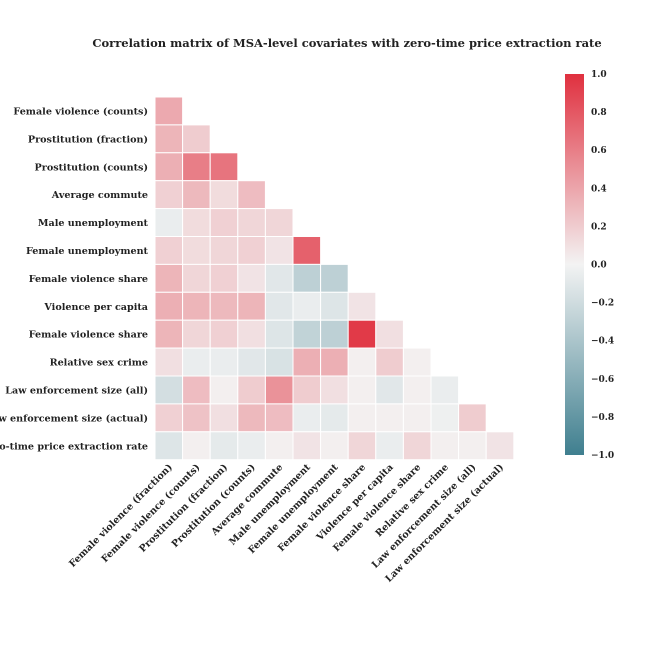 This screenshot has height=648, width=648. Describe the element at coordinates (93, 223) in the screenshot. I see `row-label: Male unemployment` at that location.